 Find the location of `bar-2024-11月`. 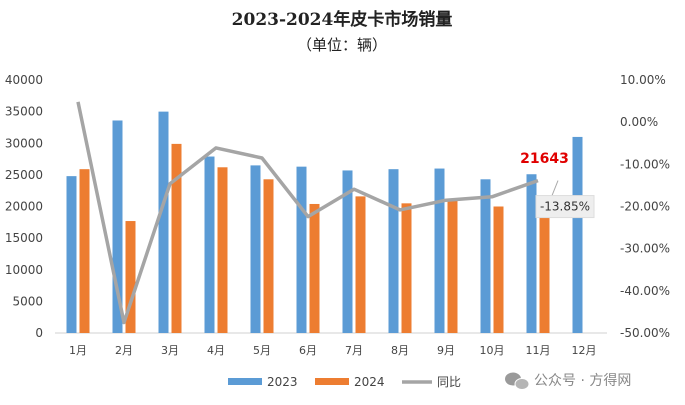

bar-2024-11月 is located at coordinates (544, 264).